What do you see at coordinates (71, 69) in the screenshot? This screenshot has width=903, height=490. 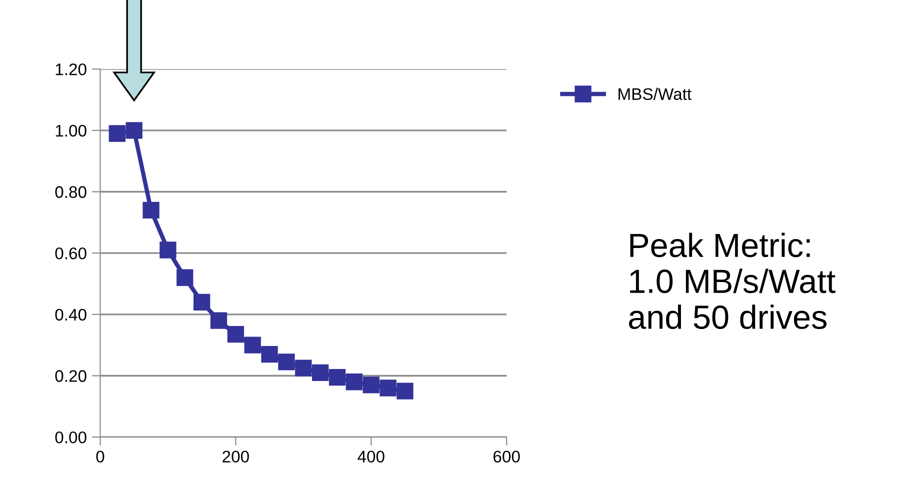 I see `y-tick-label: 1.20` at bounding box center [71, 69].